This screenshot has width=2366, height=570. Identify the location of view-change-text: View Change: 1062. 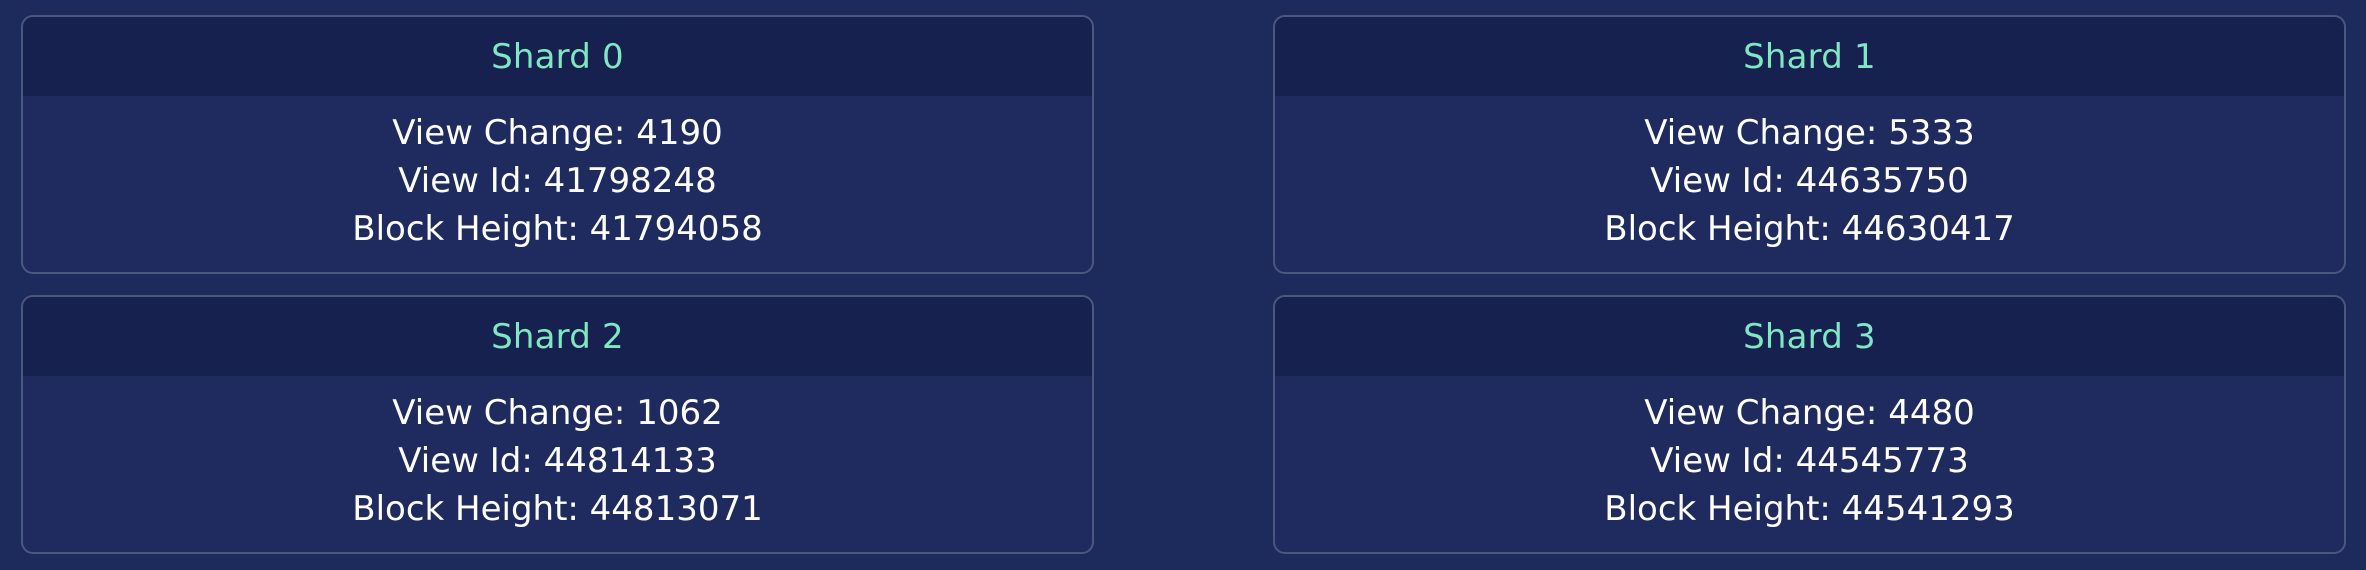
(557, 413).